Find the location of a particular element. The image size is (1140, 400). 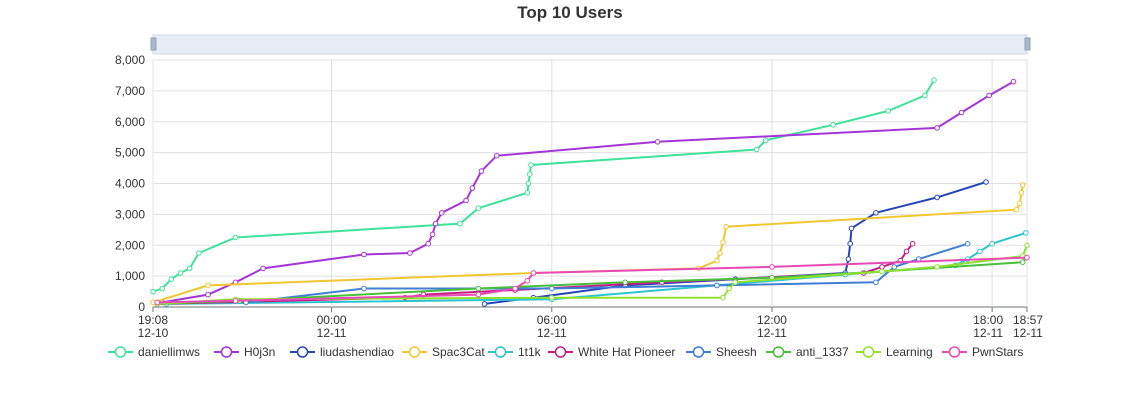

legend-item: White Hat Pioneer is located at coordinates (611, 352).